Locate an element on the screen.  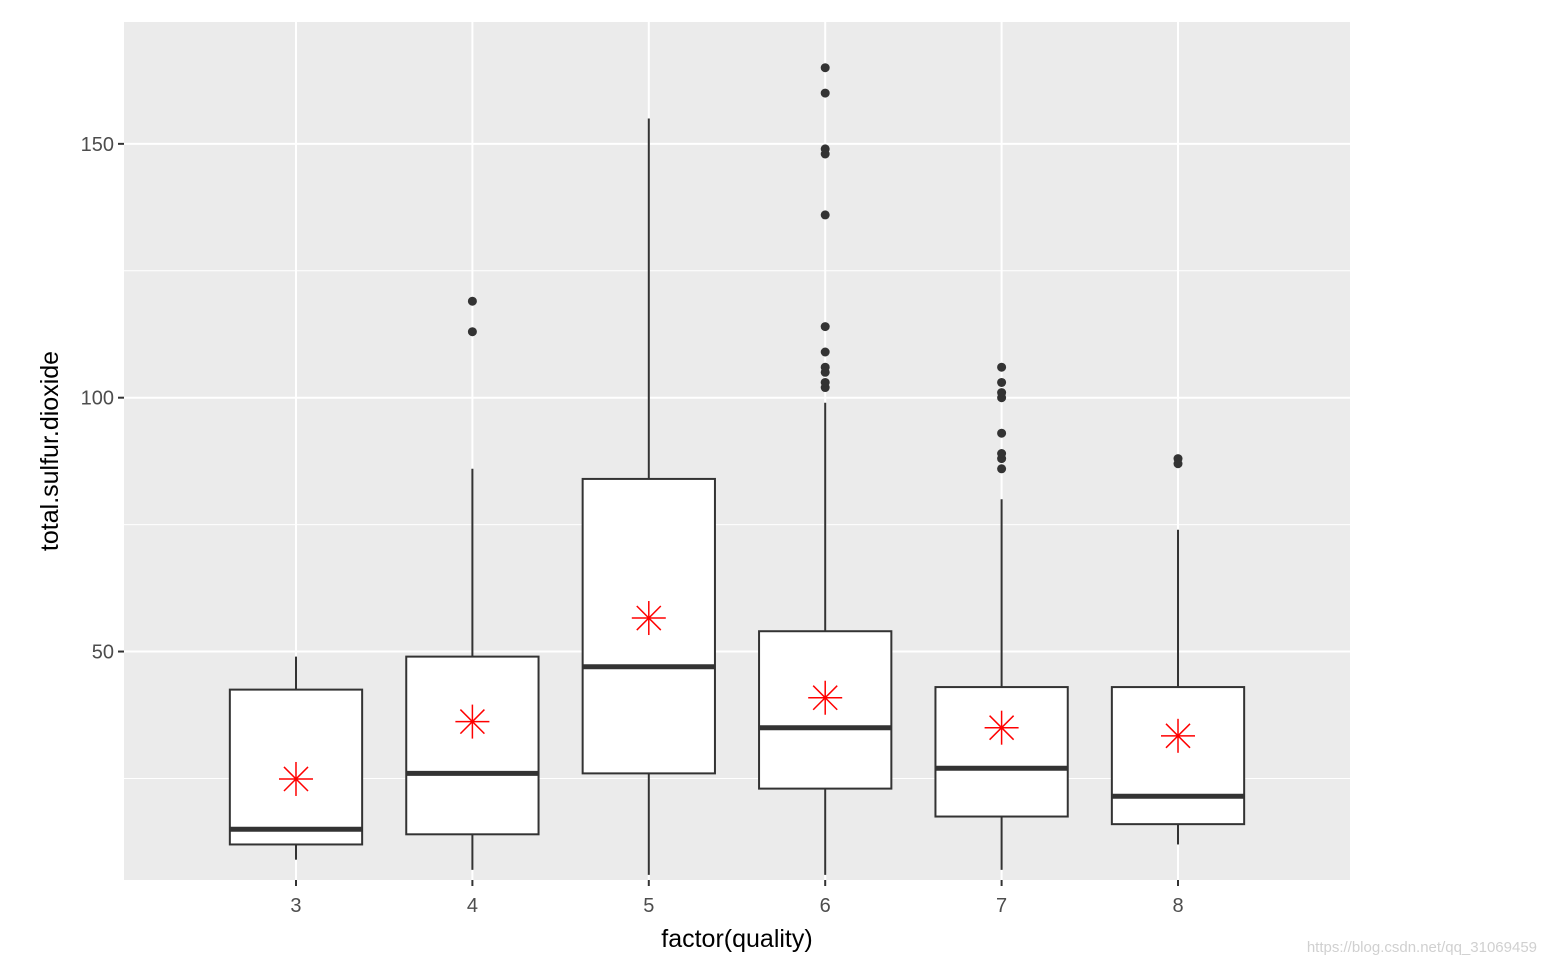
x-tick-label: 8 is located at coordinates (1177, 906).